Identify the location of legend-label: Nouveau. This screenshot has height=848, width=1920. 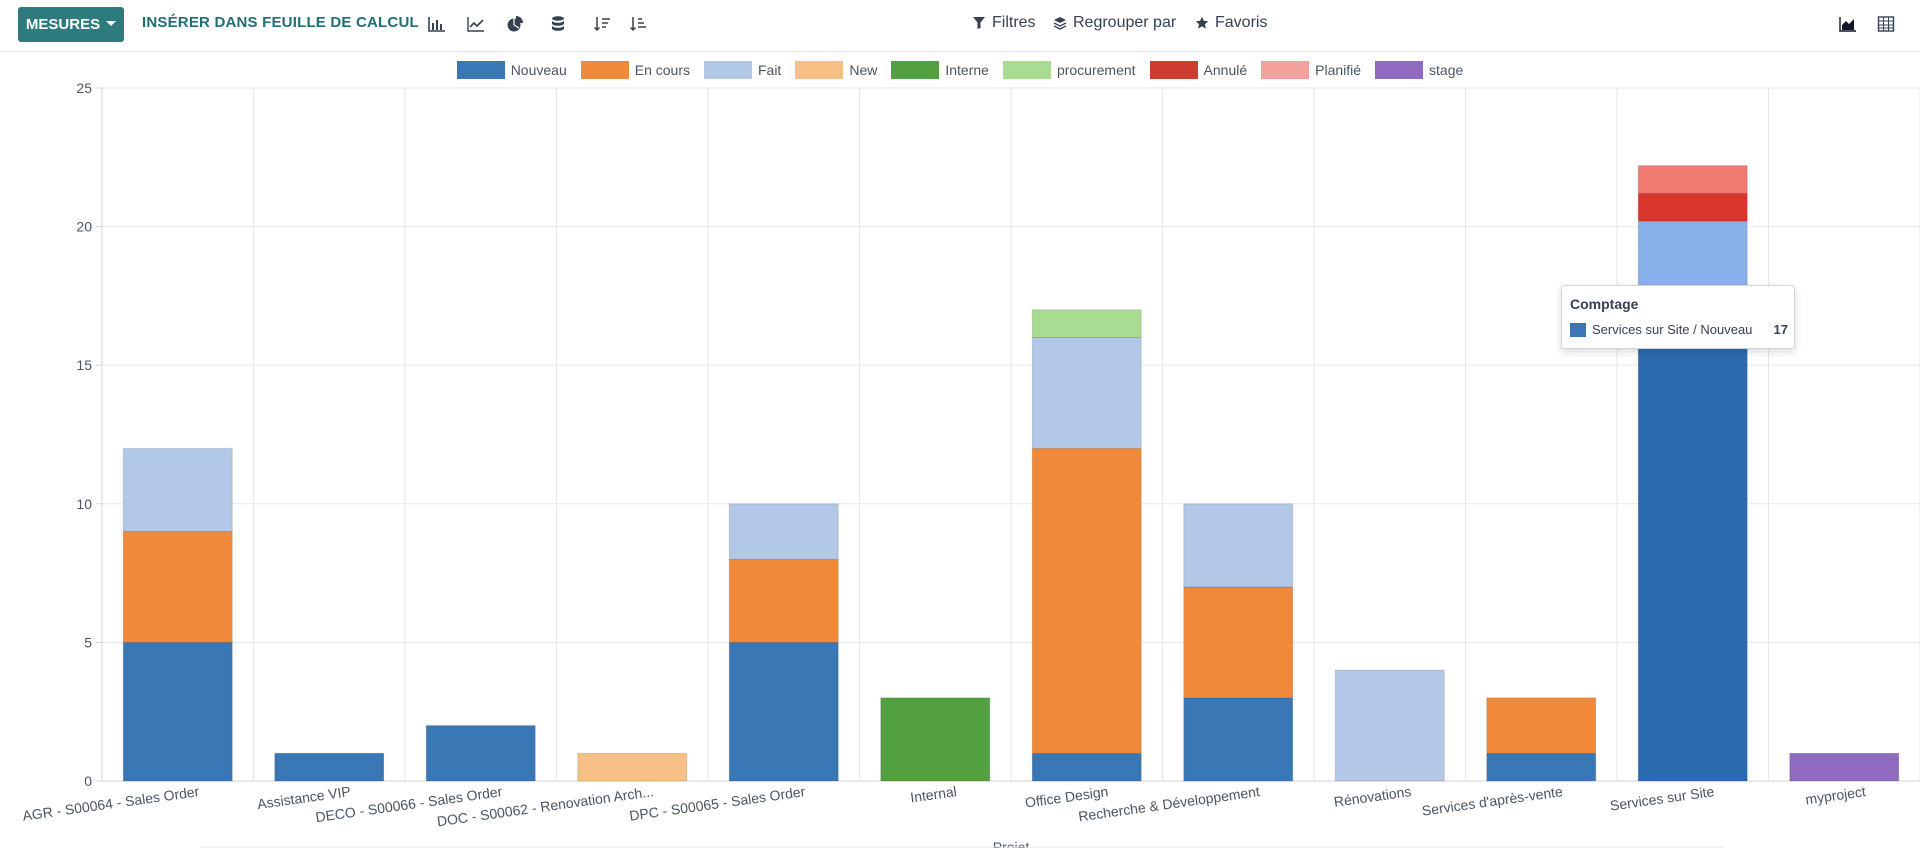
(538, 70).